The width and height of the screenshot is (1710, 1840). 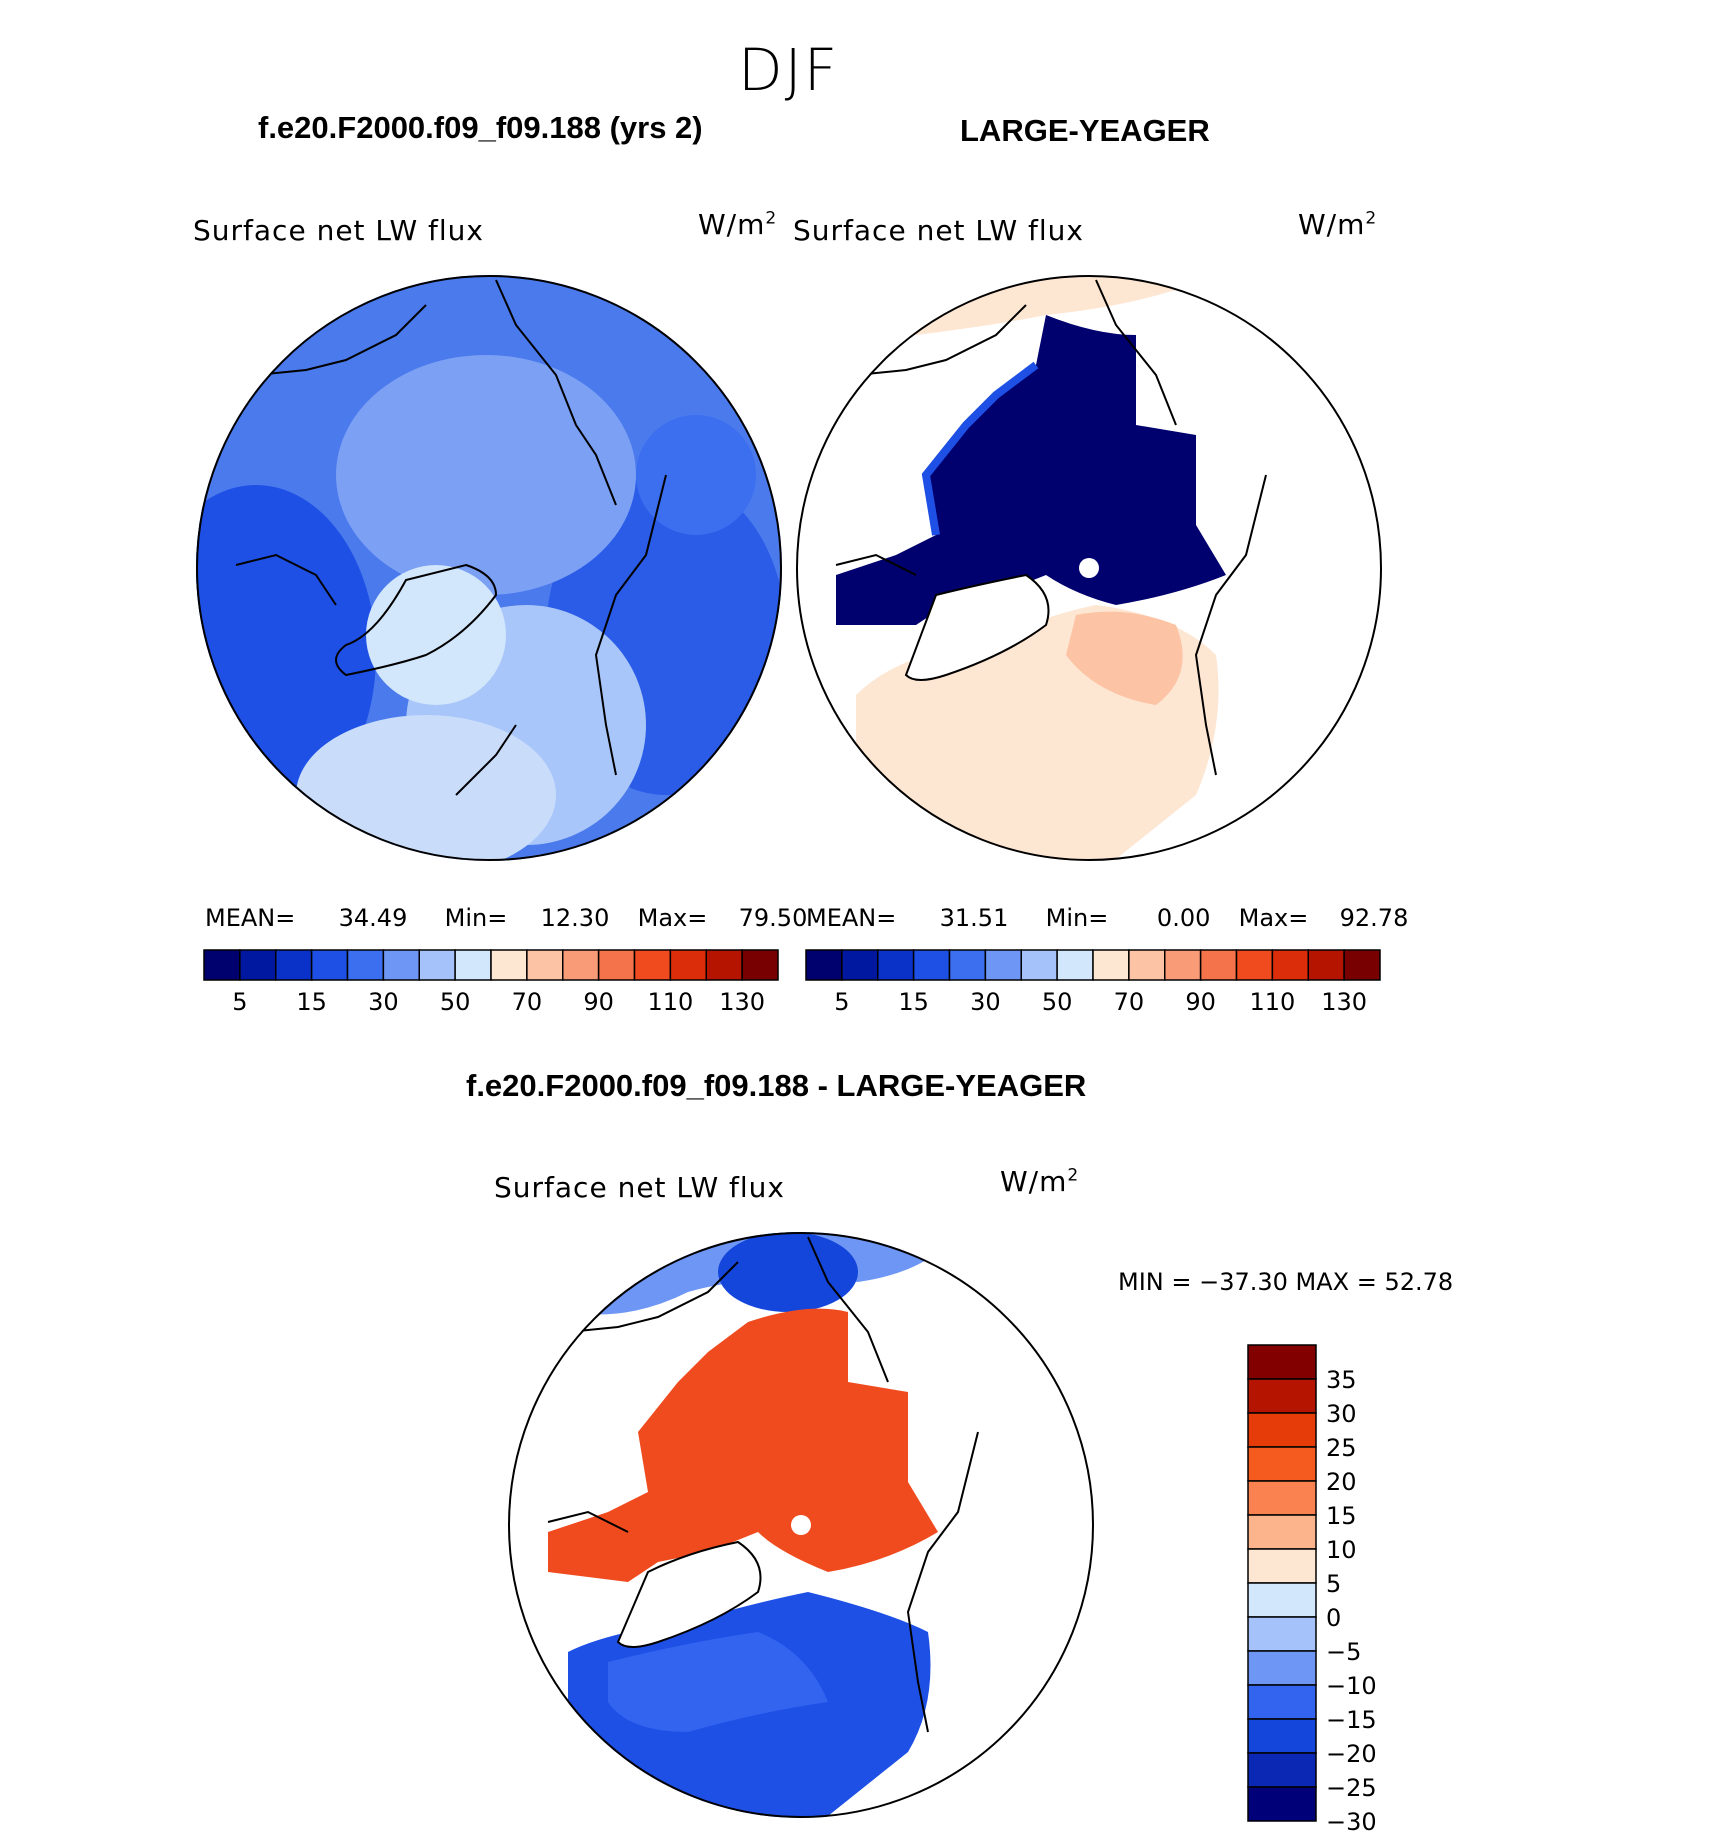 I want to click on diff-colorbar-tick-label: 25, so click(x=1341, y=1448).